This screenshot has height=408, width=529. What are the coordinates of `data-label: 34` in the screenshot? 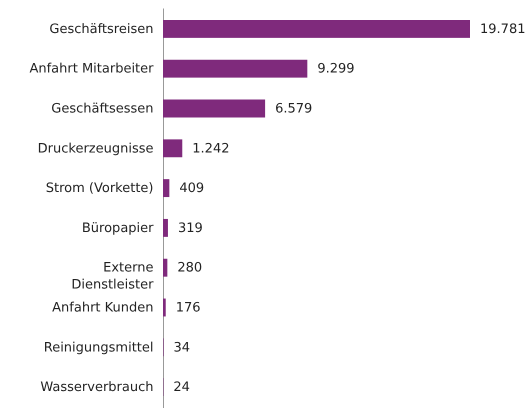 It's located at (182, 348).